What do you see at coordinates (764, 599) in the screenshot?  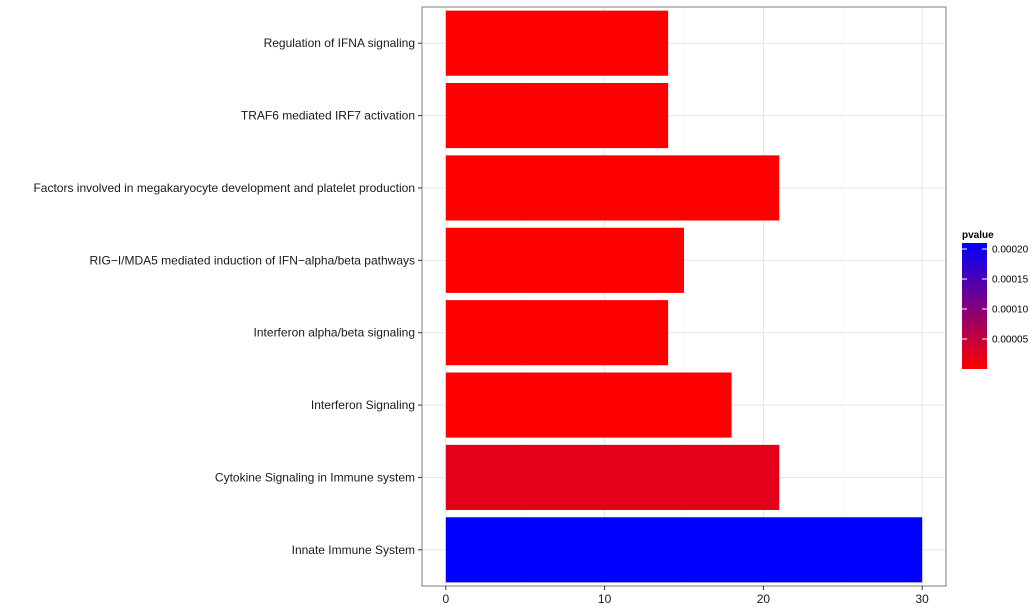 I see `x-tick-label: 20` at bounding box center [764, 599].